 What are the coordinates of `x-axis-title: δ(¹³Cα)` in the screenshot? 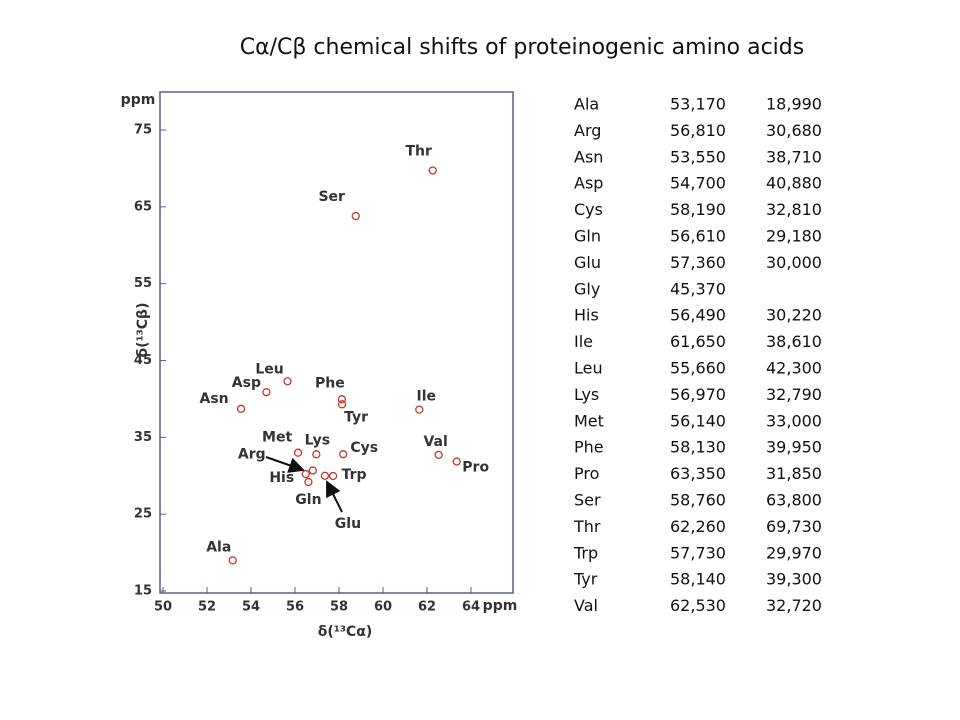 It's located at (345, 632).